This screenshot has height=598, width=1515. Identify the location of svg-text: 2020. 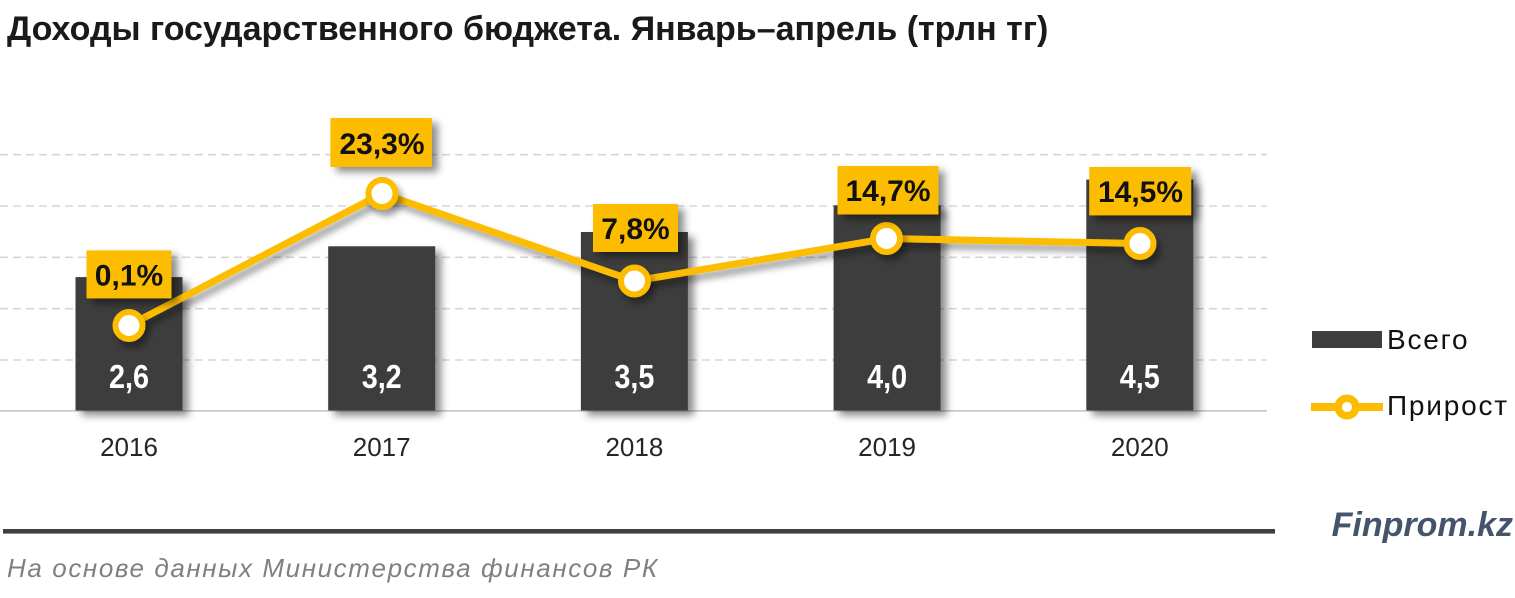
(1140, 447).